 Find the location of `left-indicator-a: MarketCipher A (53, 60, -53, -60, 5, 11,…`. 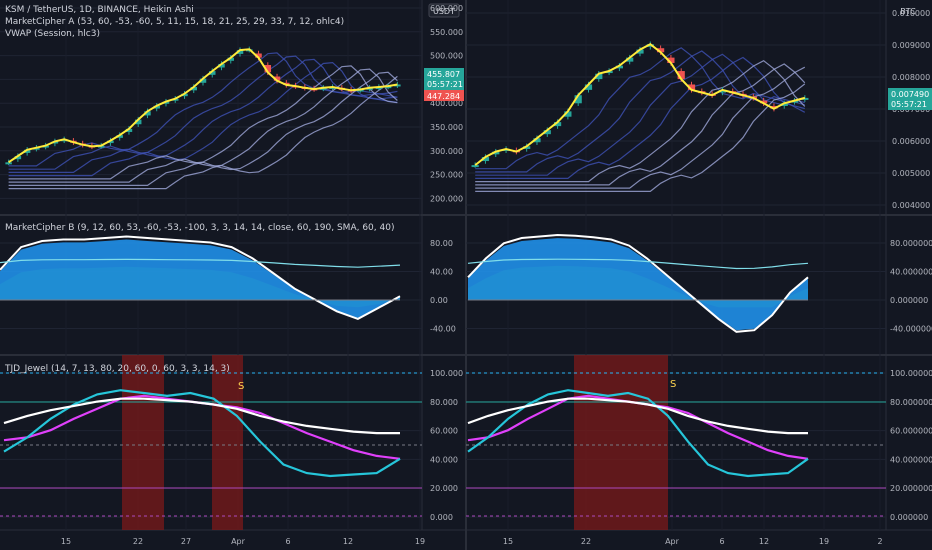

left-indicator-a: MarketCipher A (53, 60, -53, -60, 5, 11,… is located at coordinates (174, 22).